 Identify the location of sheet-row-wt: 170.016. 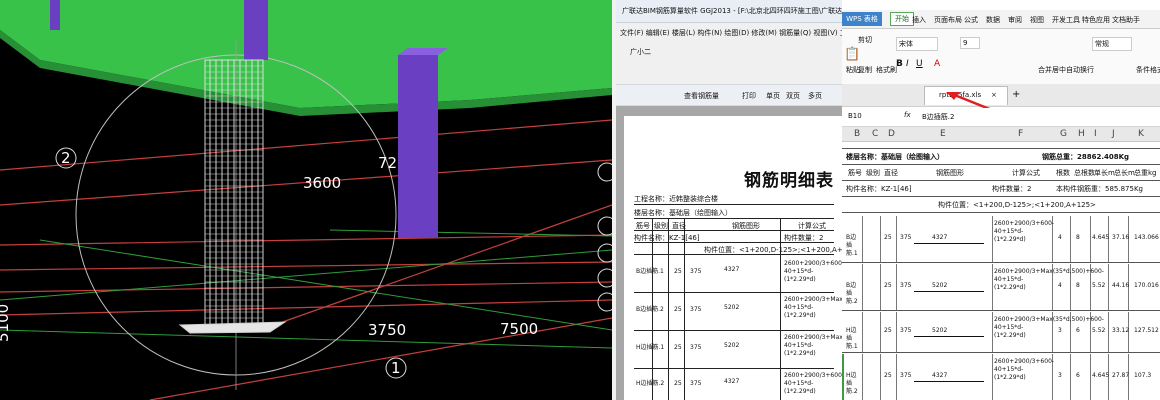
(1146, 285).